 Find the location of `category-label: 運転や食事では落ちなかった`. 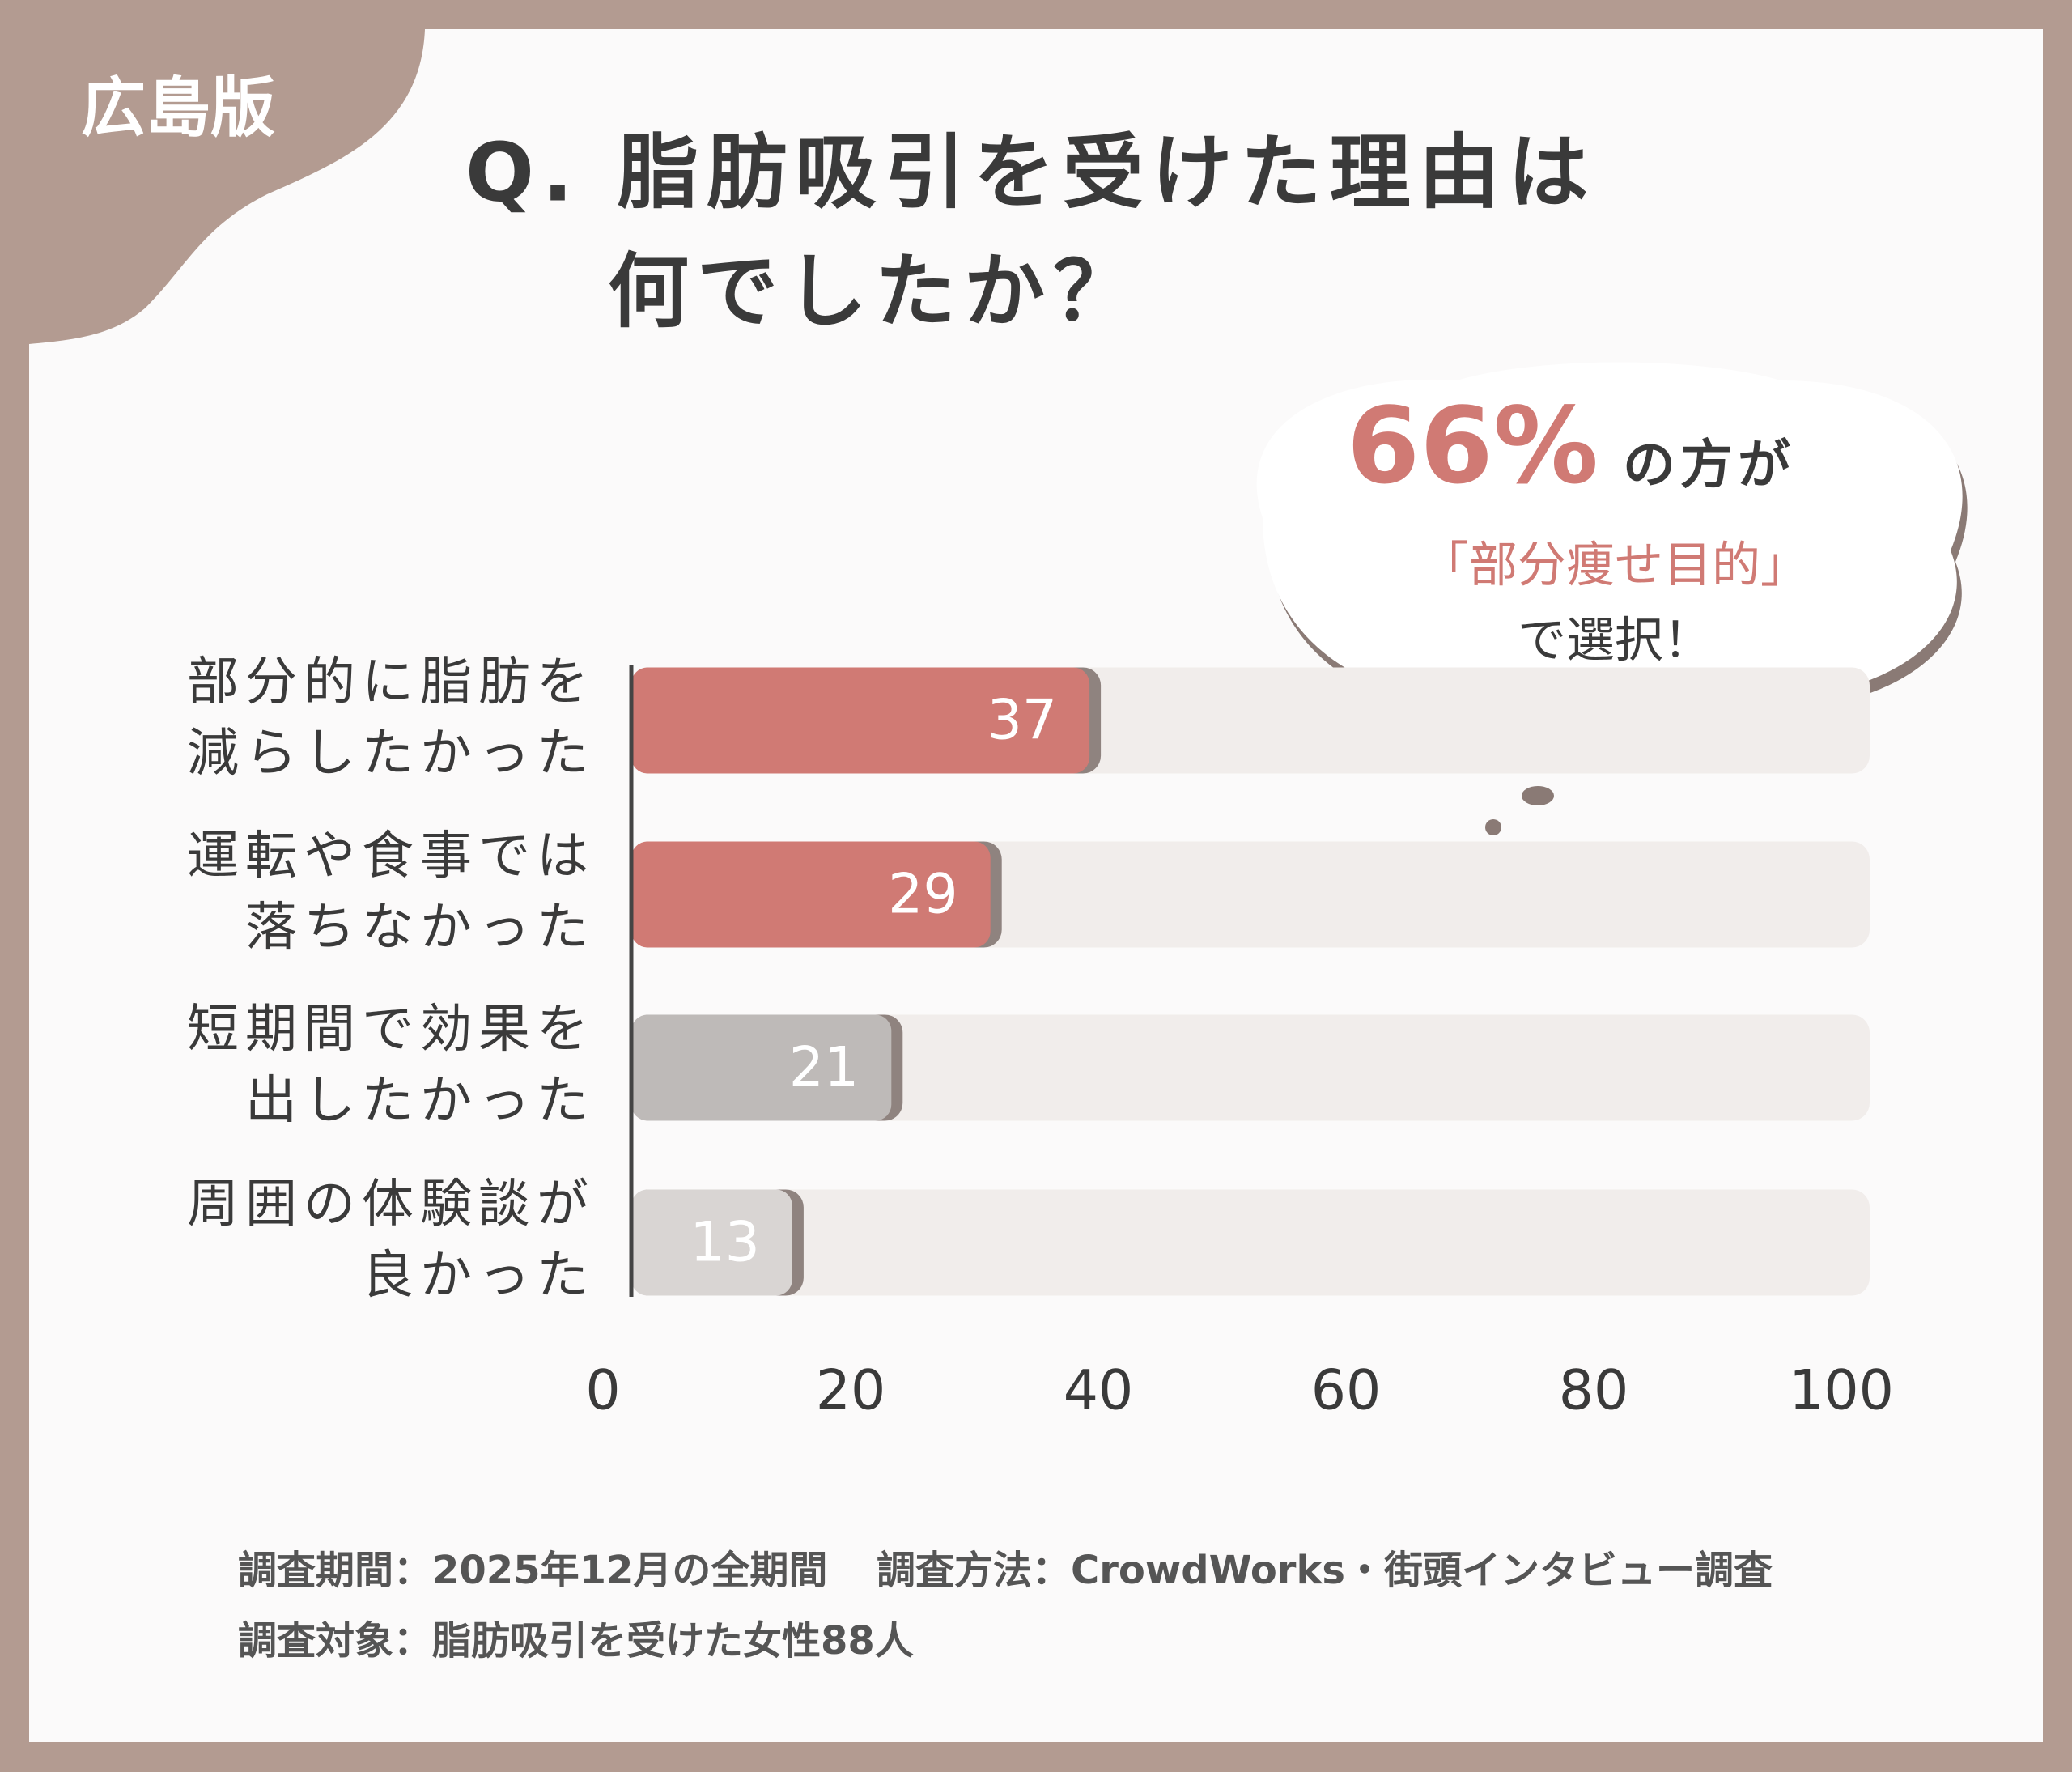

category-label: 運転や食事では落ちなかった is located at coordinates (391, 893).